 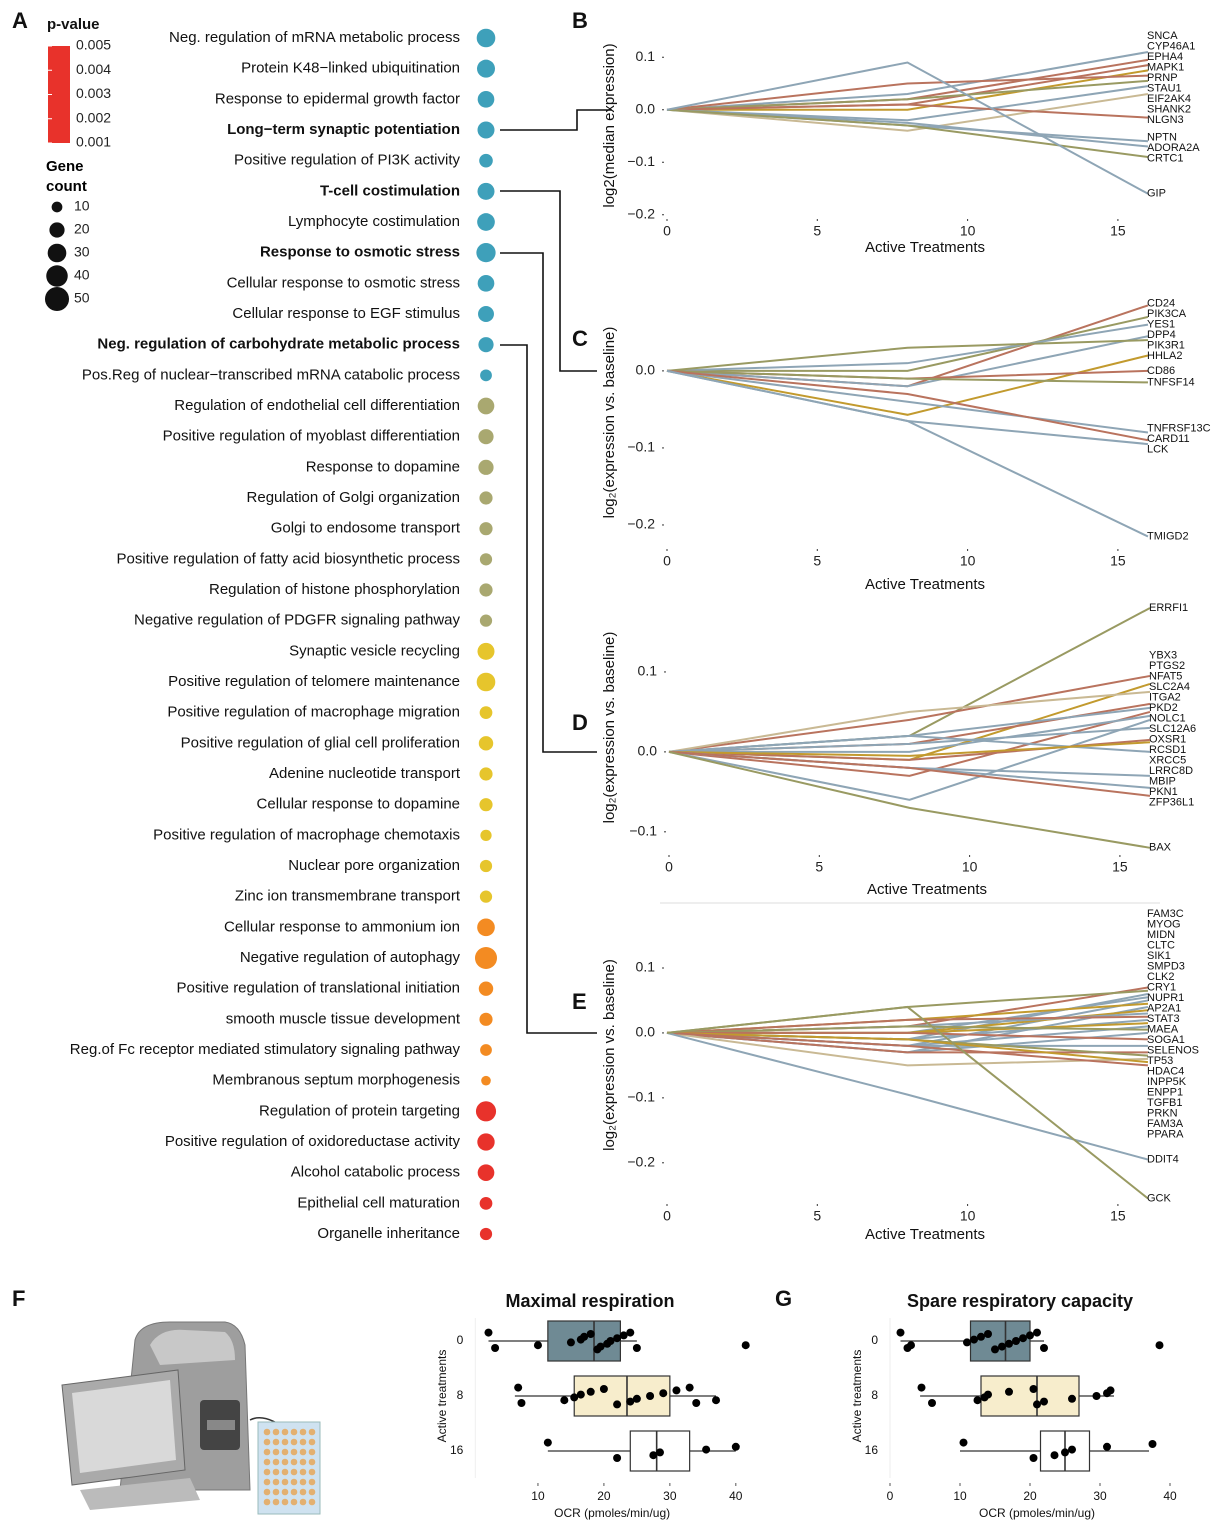 I want to click on size-tick-label: 20, so click(x=82, y=229).